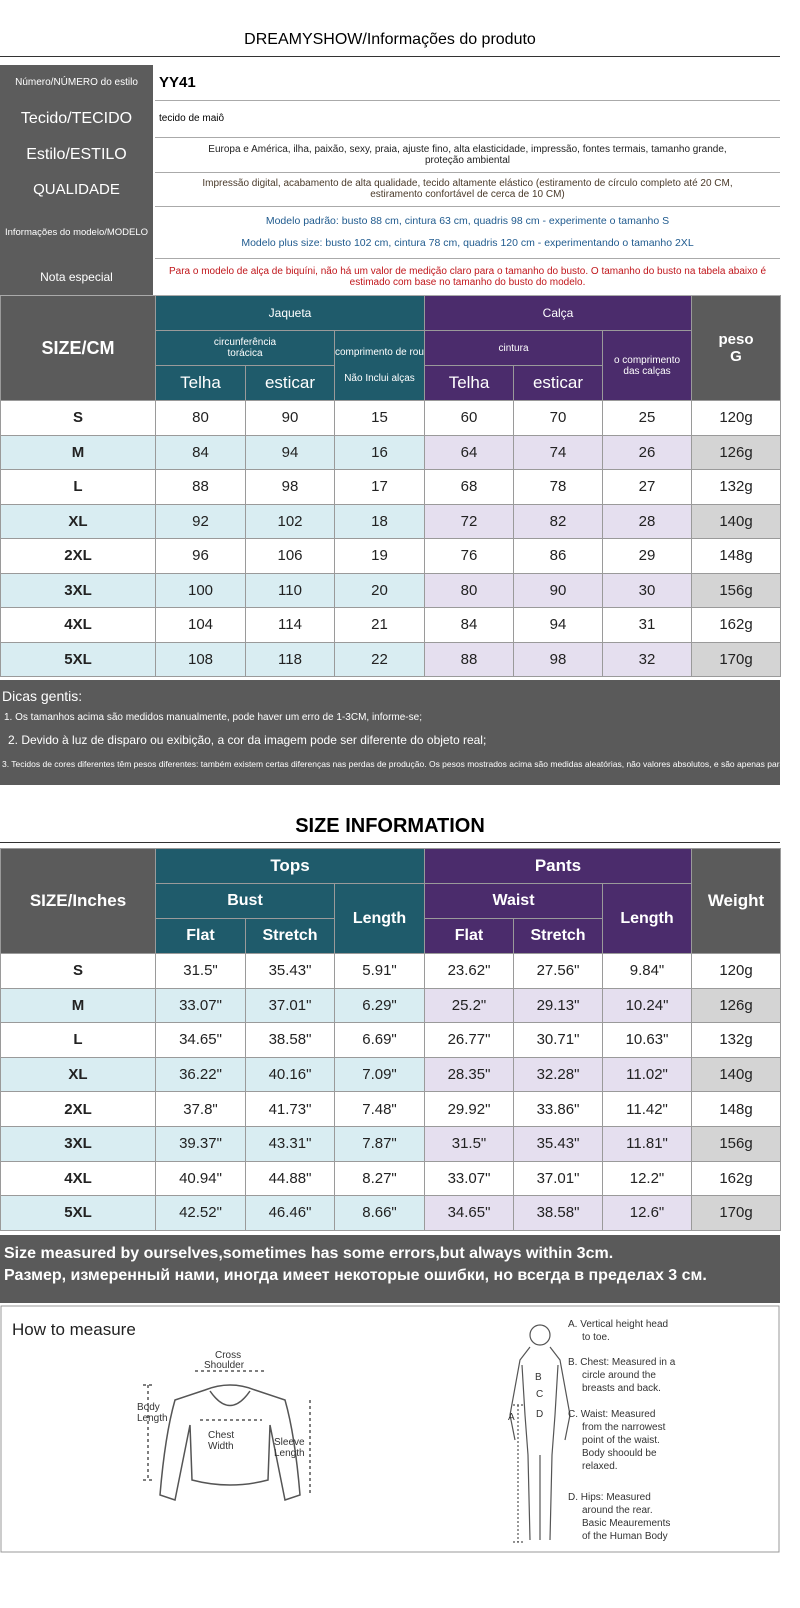 This screenshot has width=800, height=1608. Describe the element at coordinates (77, 82) in the screenshot. I see `info-label: Número/NÚMERO do estilo` at that location.